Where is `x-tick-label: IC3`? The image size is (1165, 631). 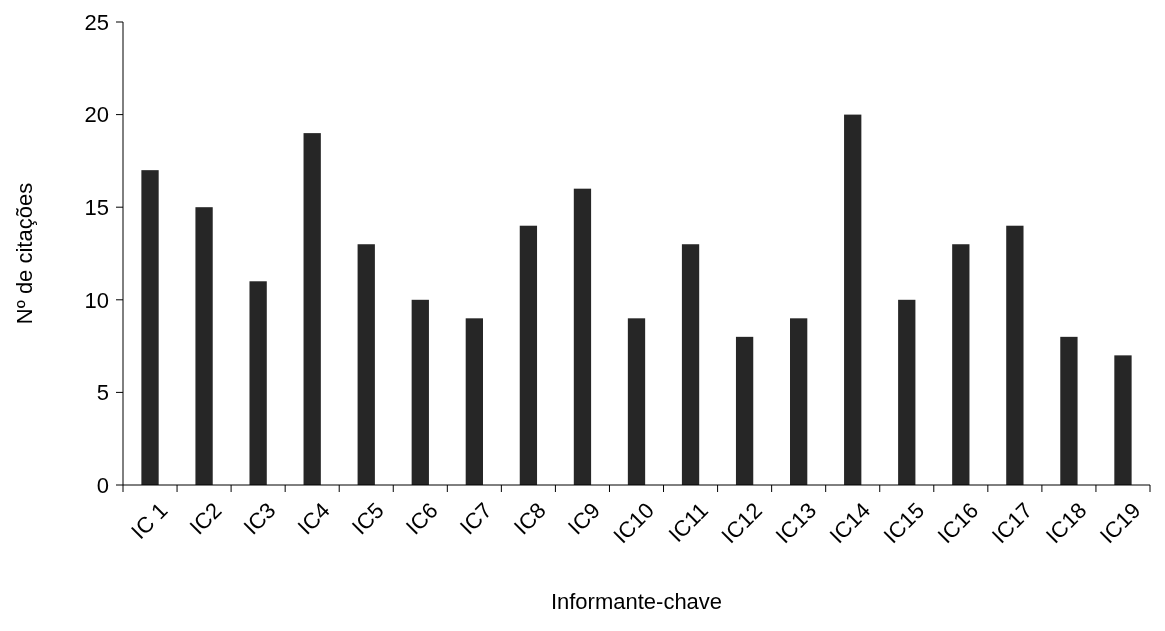 x-tick-label: IC3 is located at coordinates (259, 518).